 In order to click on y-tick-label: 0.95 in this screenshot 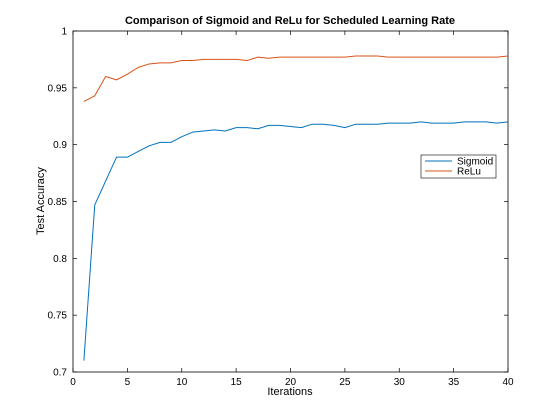, I will do `click(58, 88)`.